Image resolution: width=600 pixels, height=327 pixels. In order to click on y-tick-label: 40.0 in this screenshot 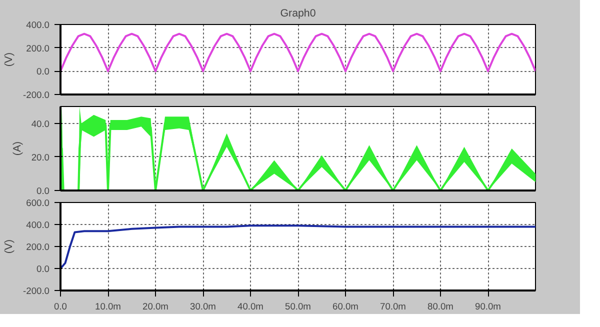, I will do `click(40, 123)`.